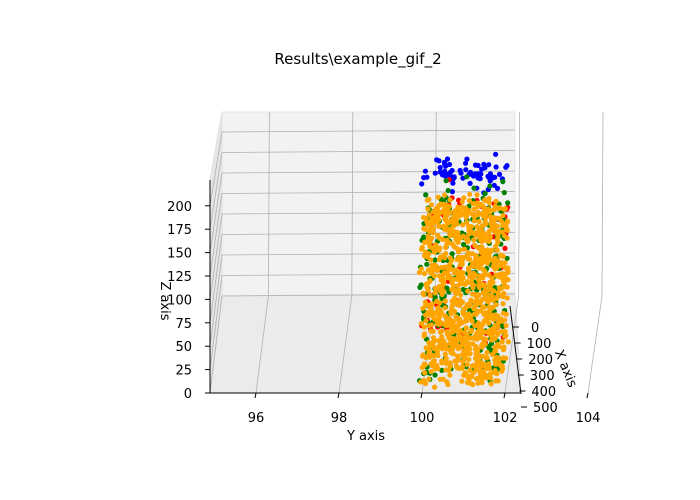  What do you see at coordinates (179, 277) in the screenshot?
I see `z-tick-label: 125` at bounding box center [179, 277].